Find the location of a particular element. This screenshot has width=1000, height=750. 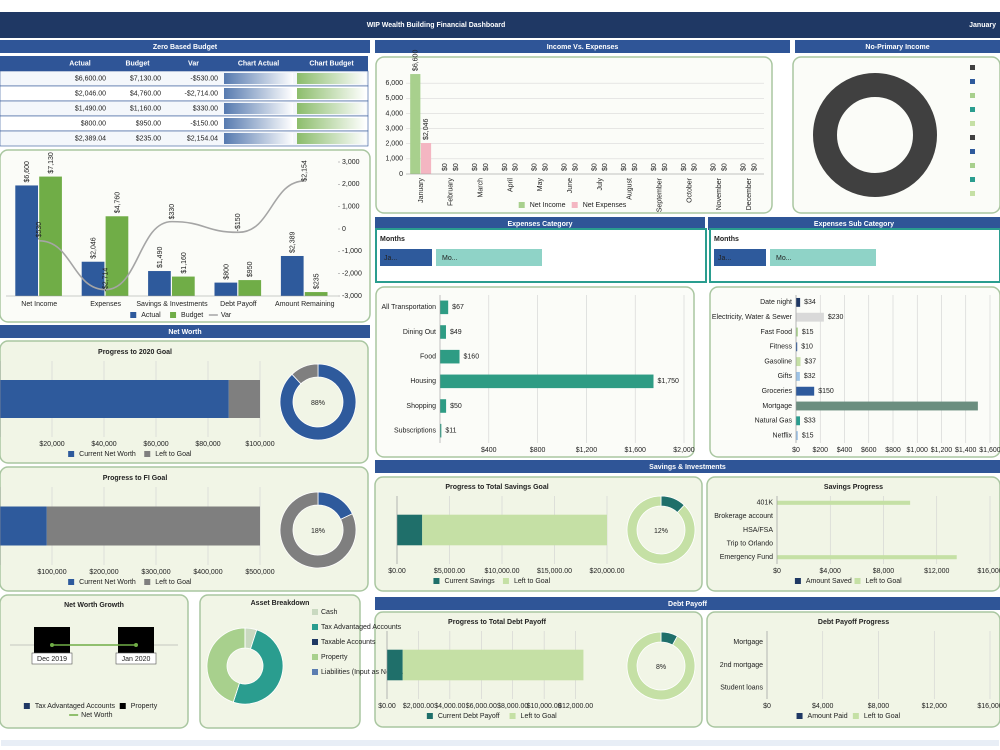

center-label: 8% is located at coordinates (661, 667).